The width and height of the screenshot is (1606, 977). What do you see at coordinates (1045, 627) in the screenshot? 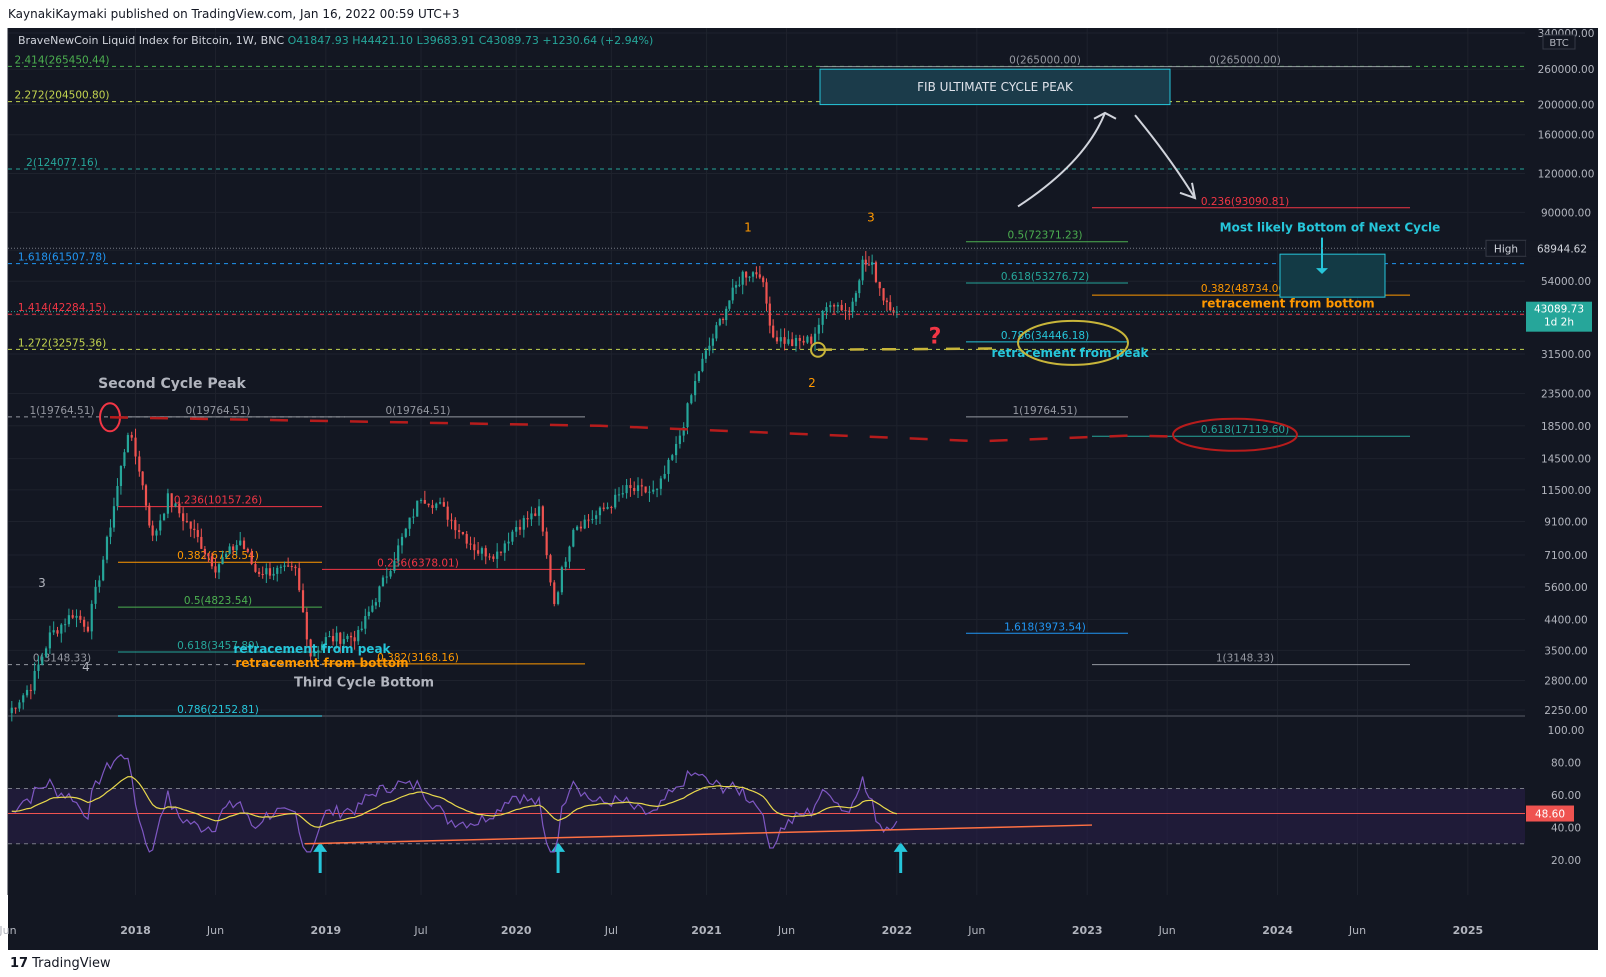
I see `fib-level-label: 1.618(3973.54)` at bounding box center [1045, 627].